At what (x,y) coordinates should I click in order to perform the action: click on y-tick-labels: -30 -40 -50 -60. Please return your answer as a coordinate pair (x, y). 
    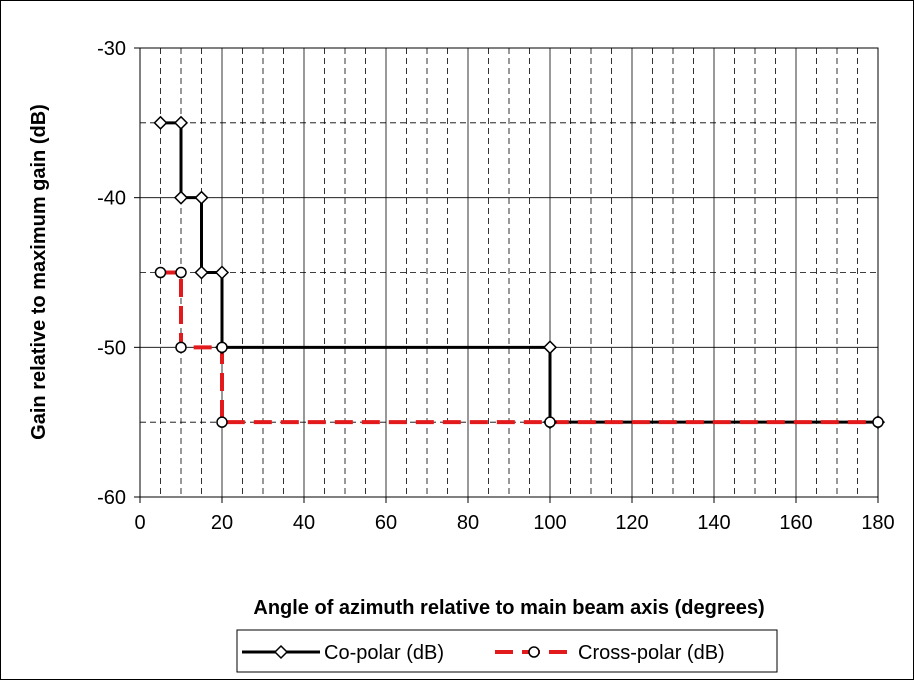
    Looking at the image, I should click on (111, 273).